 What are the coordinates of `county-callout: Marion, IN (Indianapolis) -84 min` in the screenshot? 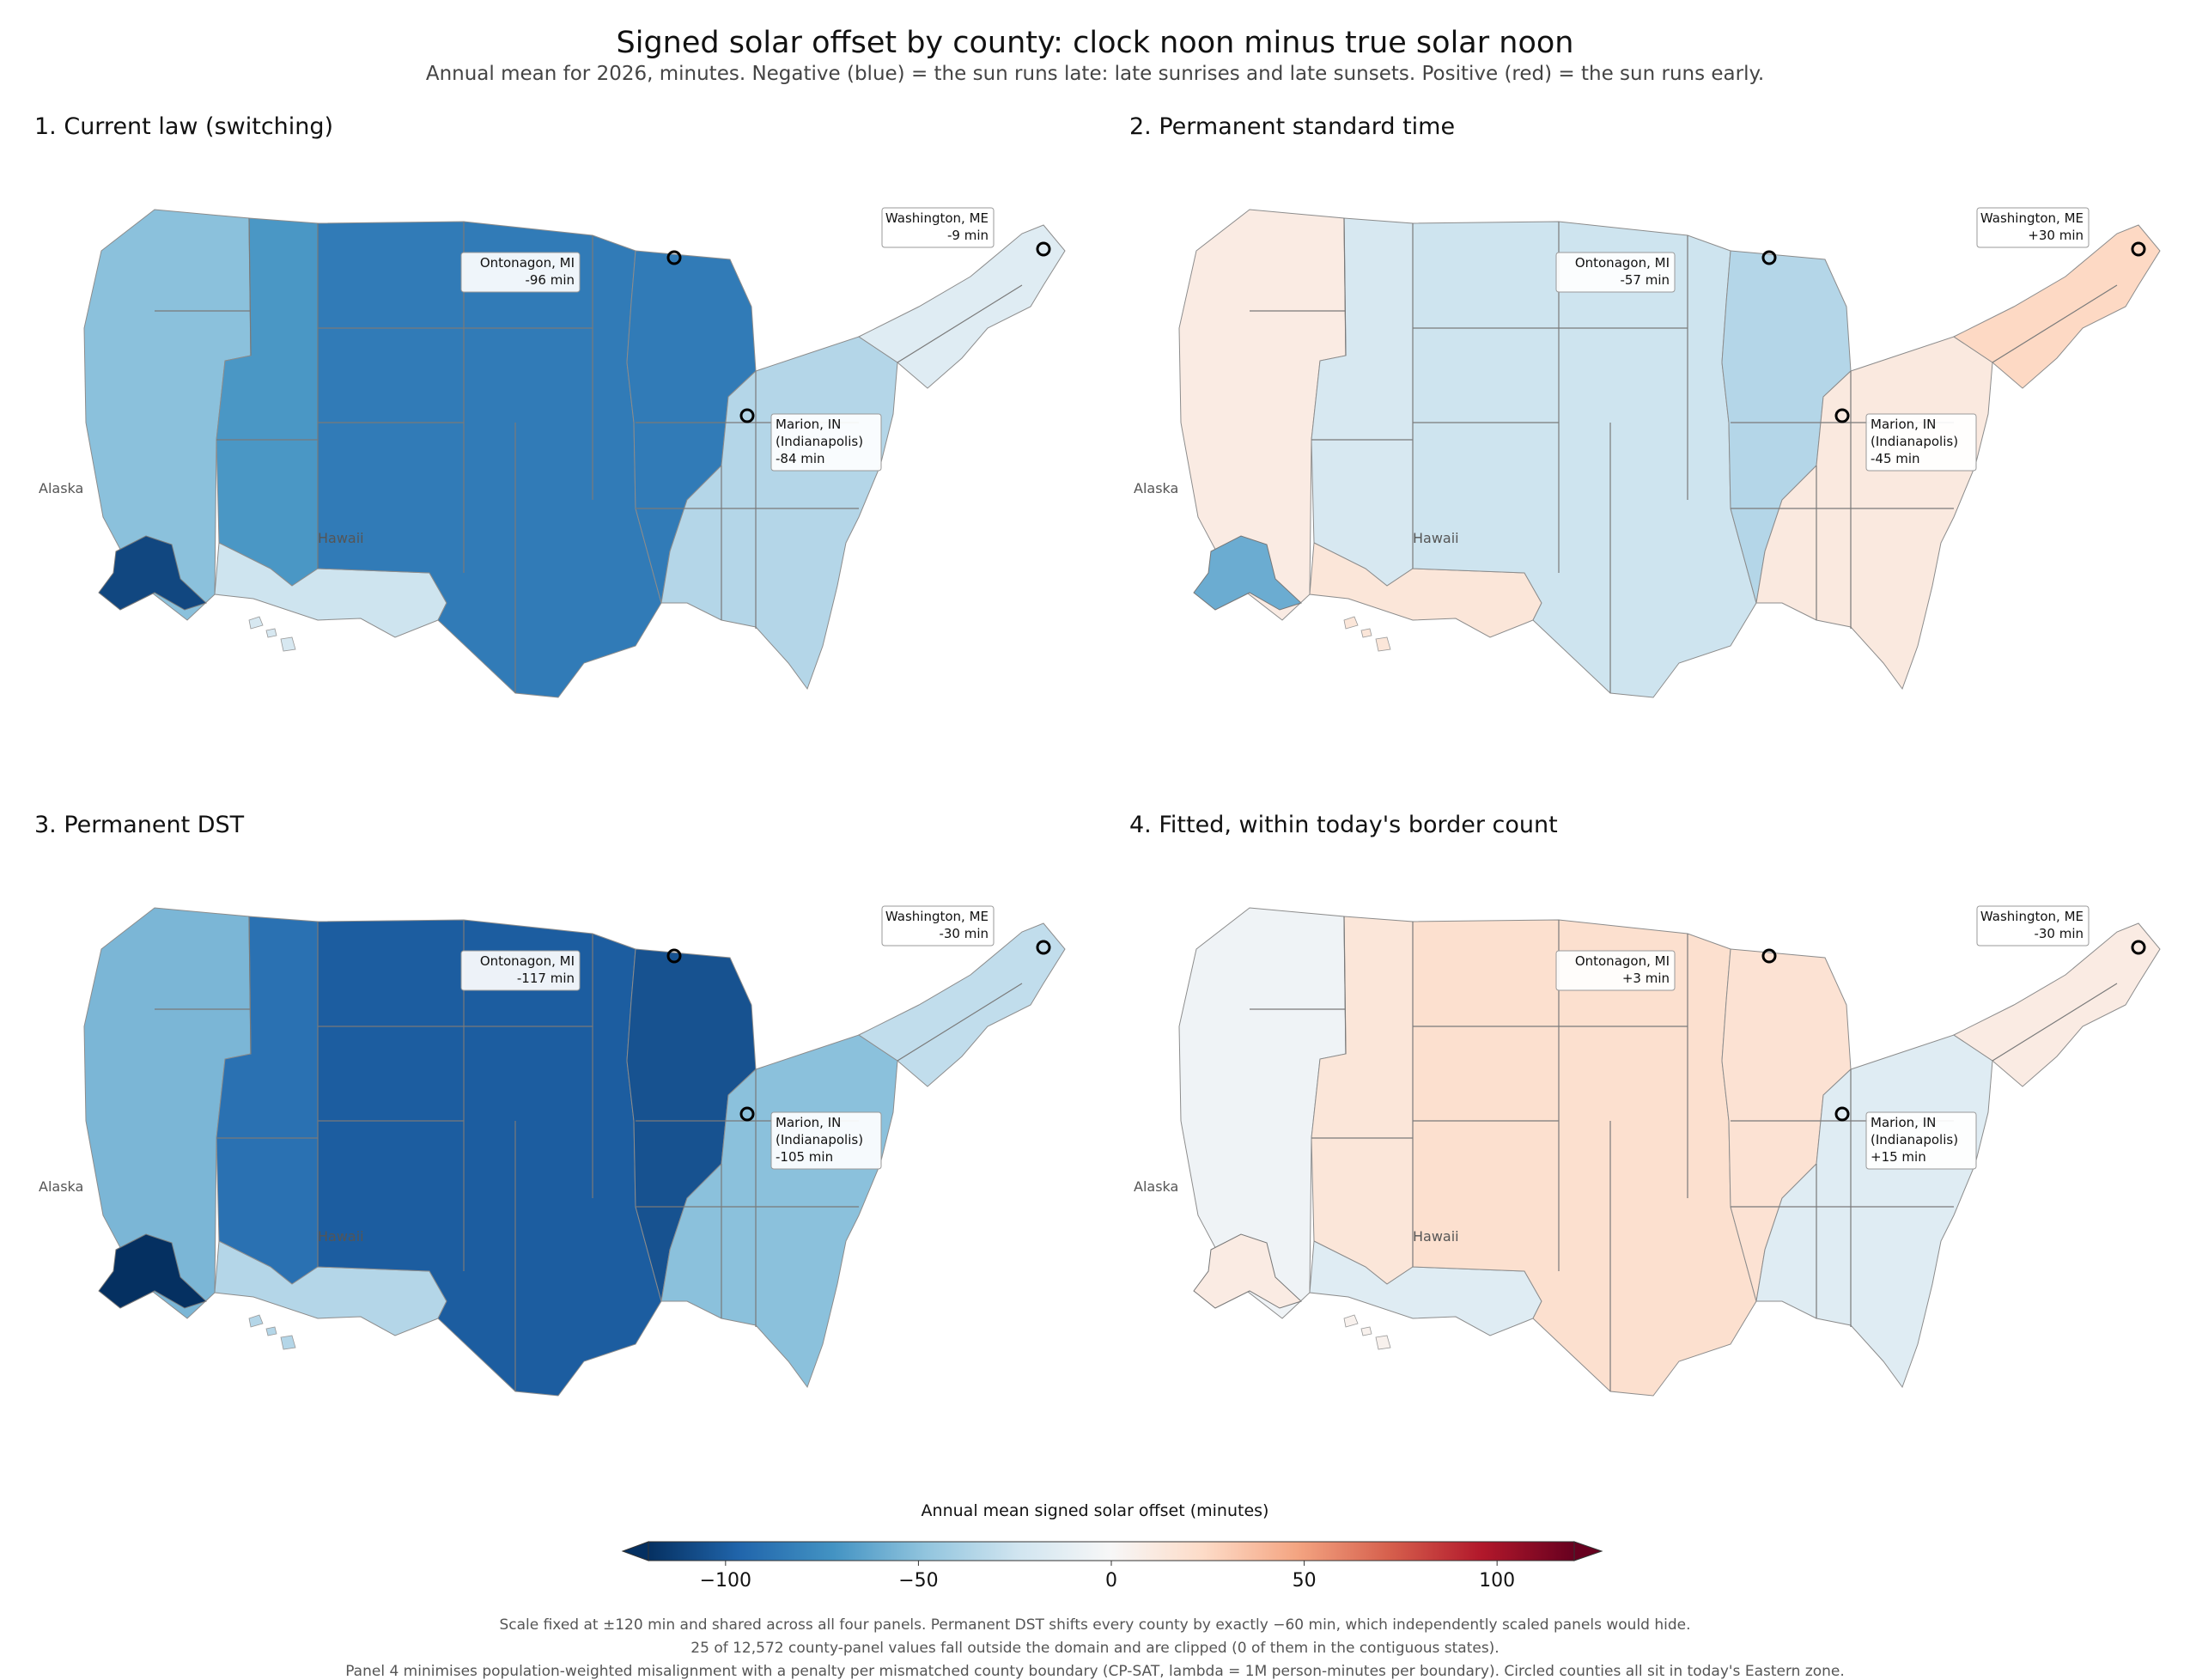 It's located at (826, 442).